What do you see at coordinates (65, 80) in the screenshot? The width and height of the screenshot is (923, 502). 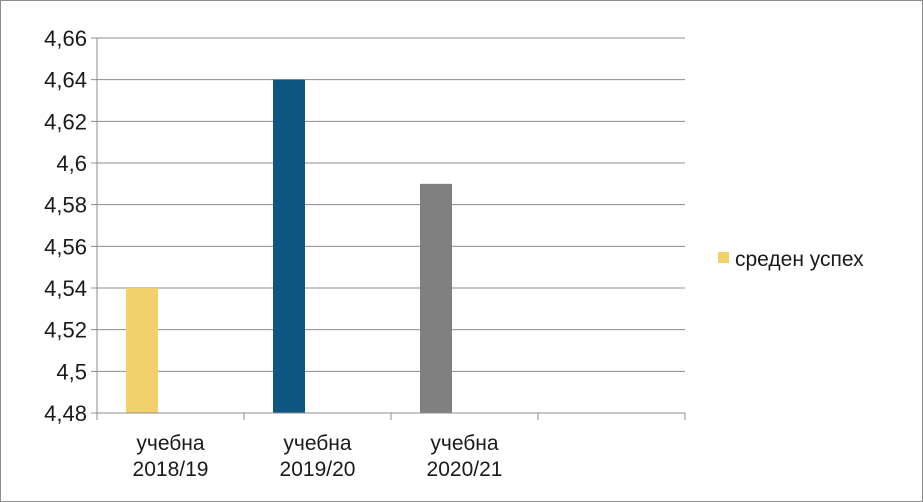 I see `y-tick-label: 4,64` at bounding box center [65, 80].